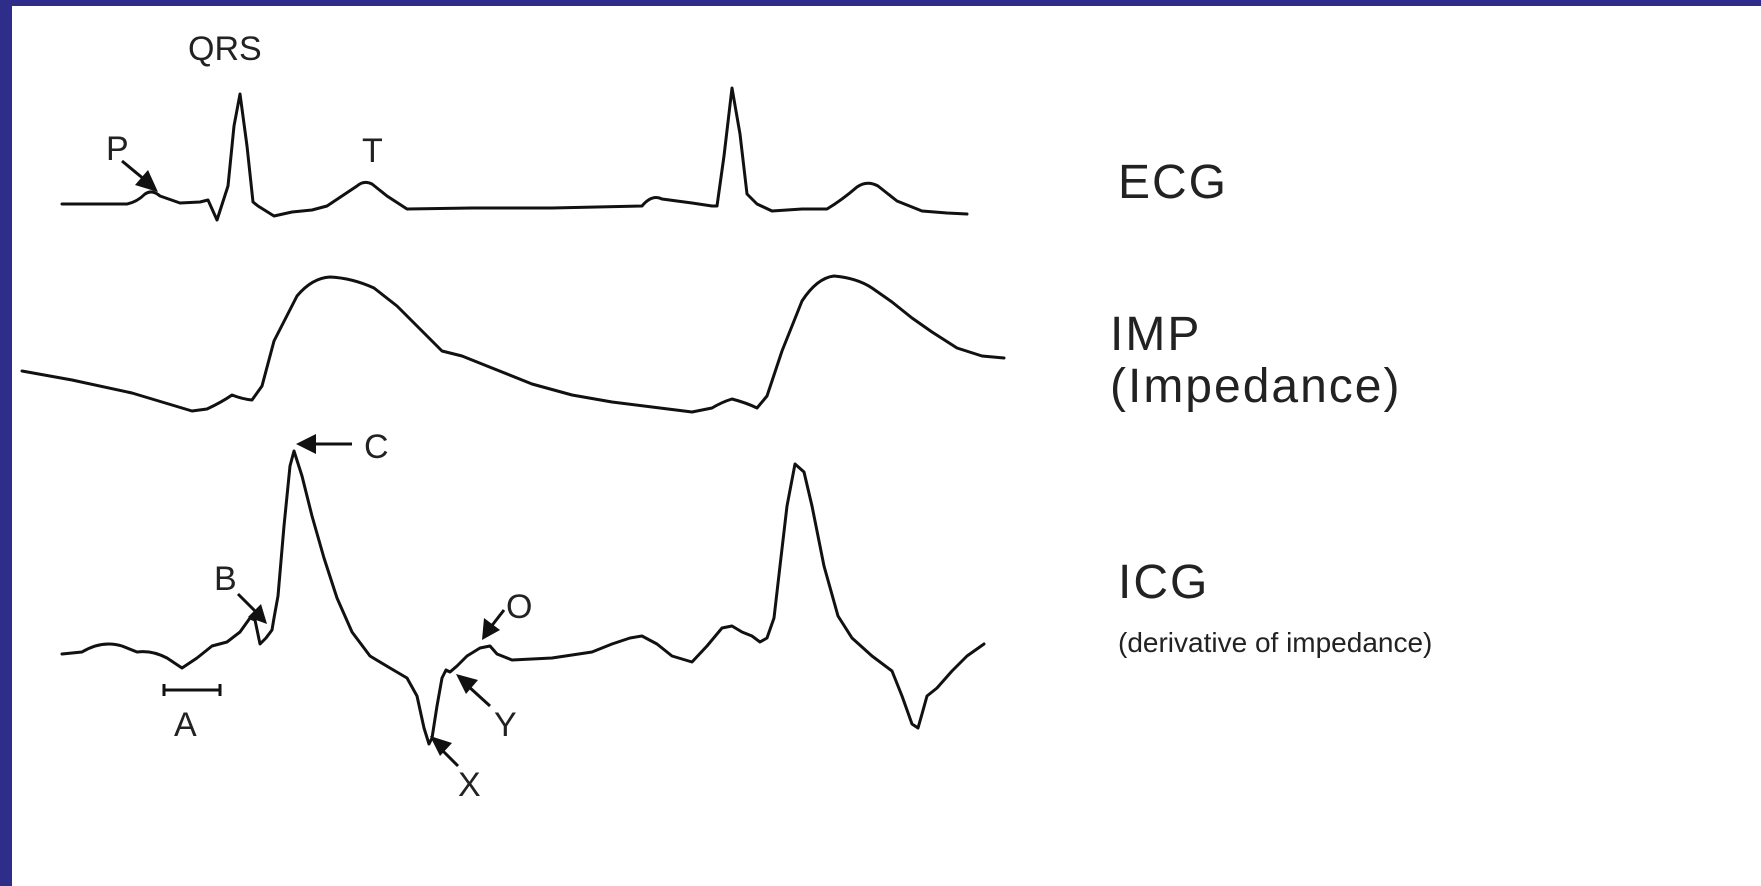 The width and height of the screenshot is (1761, 886). What do you see at coordinates (185, 725) in the screenshot?
I see `a-interval-label: A` at bounding box center [185, 725].